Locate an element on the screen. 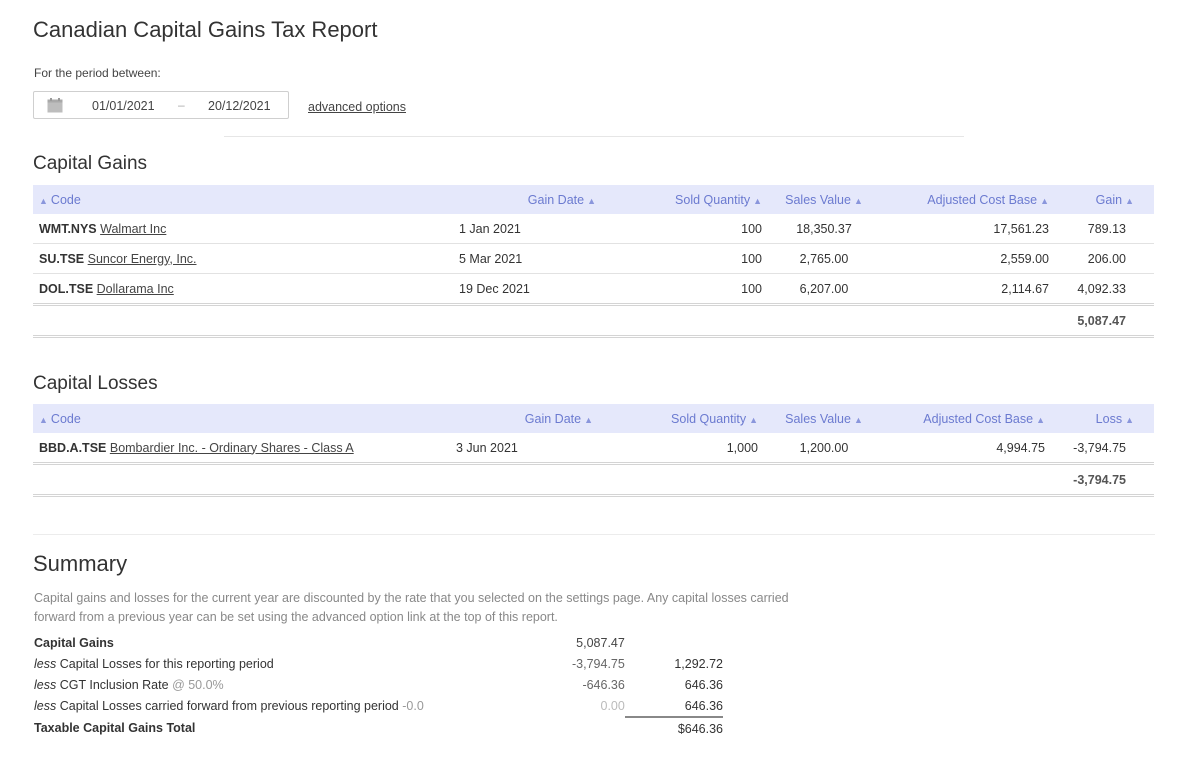 The image size is (1183, 762). capital-gains-title: Capital Gains is located at coordinates (90, 163).